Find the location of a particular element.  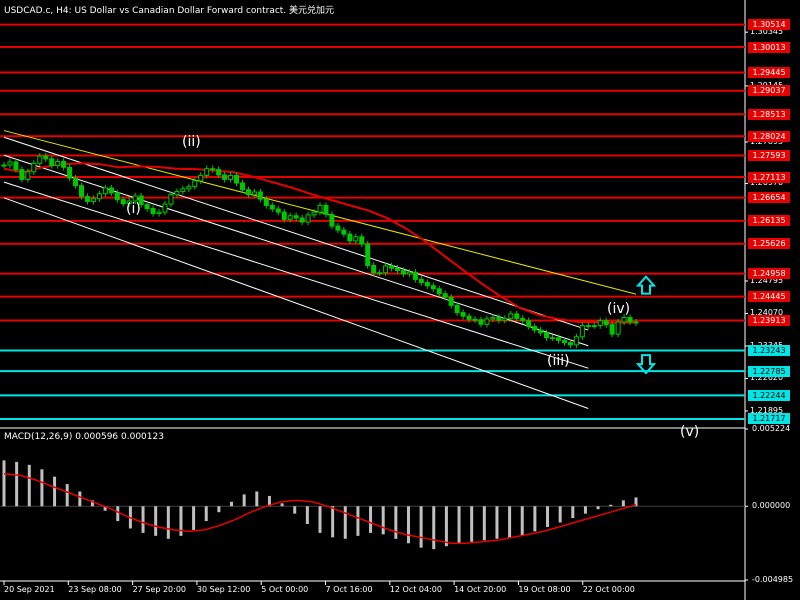

resistance-price-box: 1.29445 is located at coordinates (769, 72).